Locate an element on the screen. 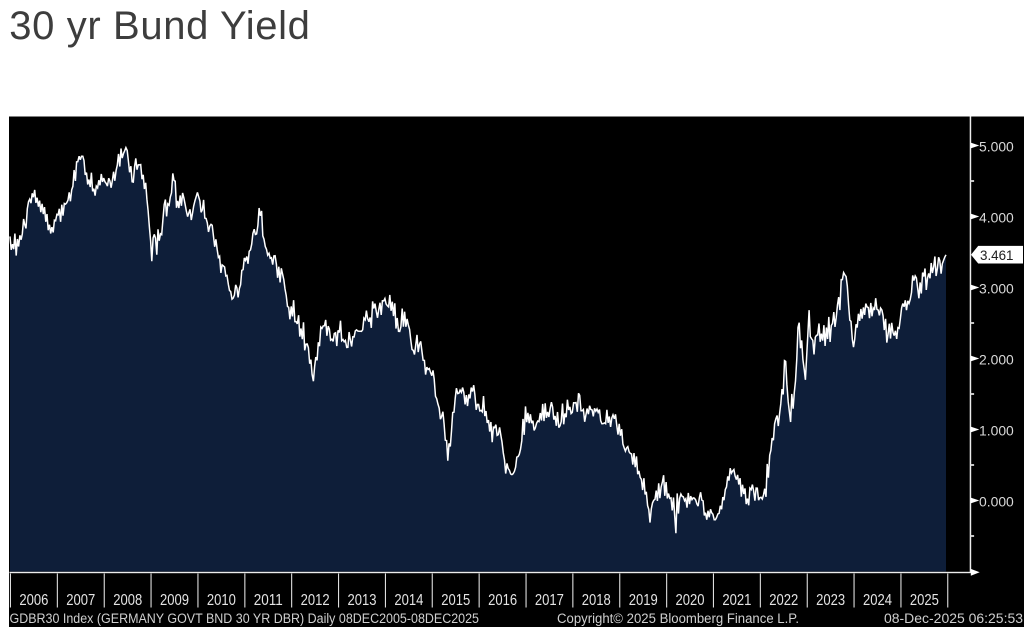  svg-text: 2012 is located at coordinates (315, 600).